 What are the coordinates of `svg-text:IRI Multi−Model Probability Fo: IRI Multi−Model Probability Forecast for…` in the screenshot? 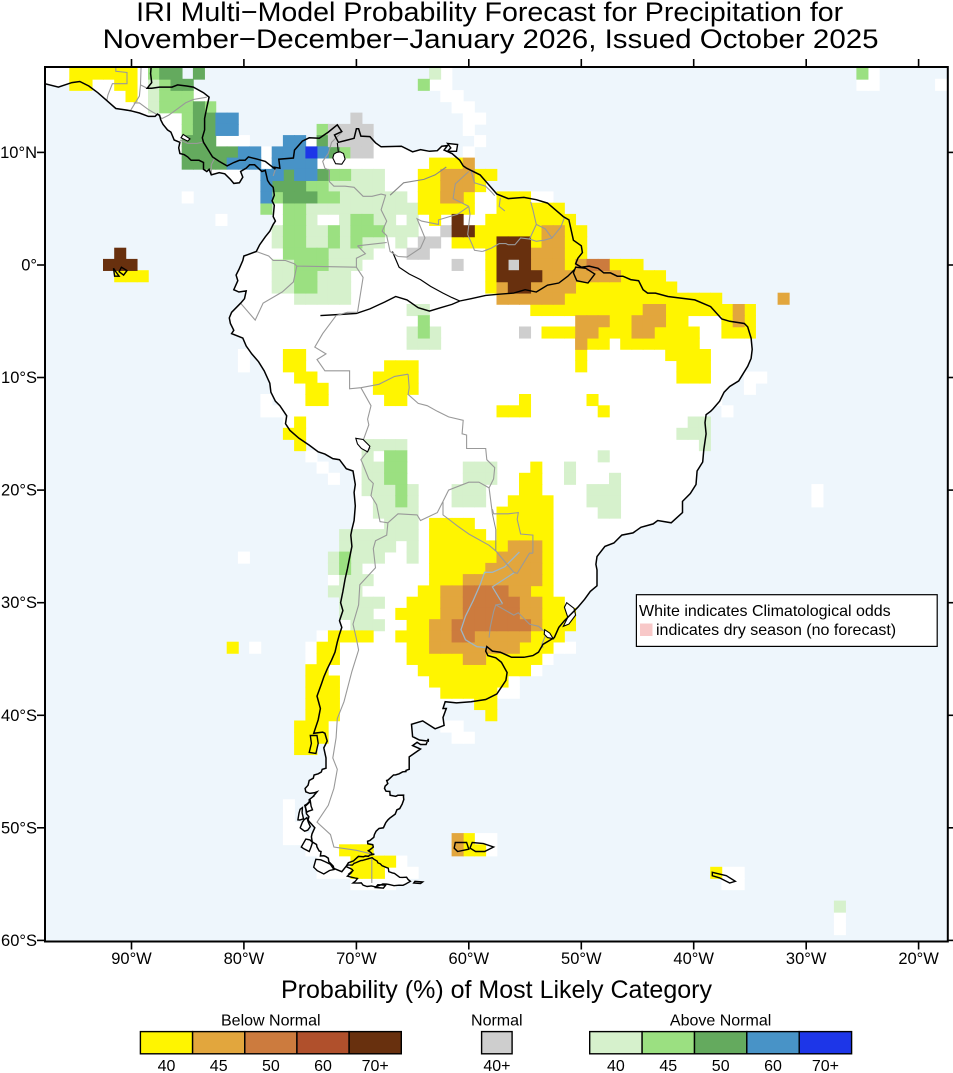 It's located at (489, 13).